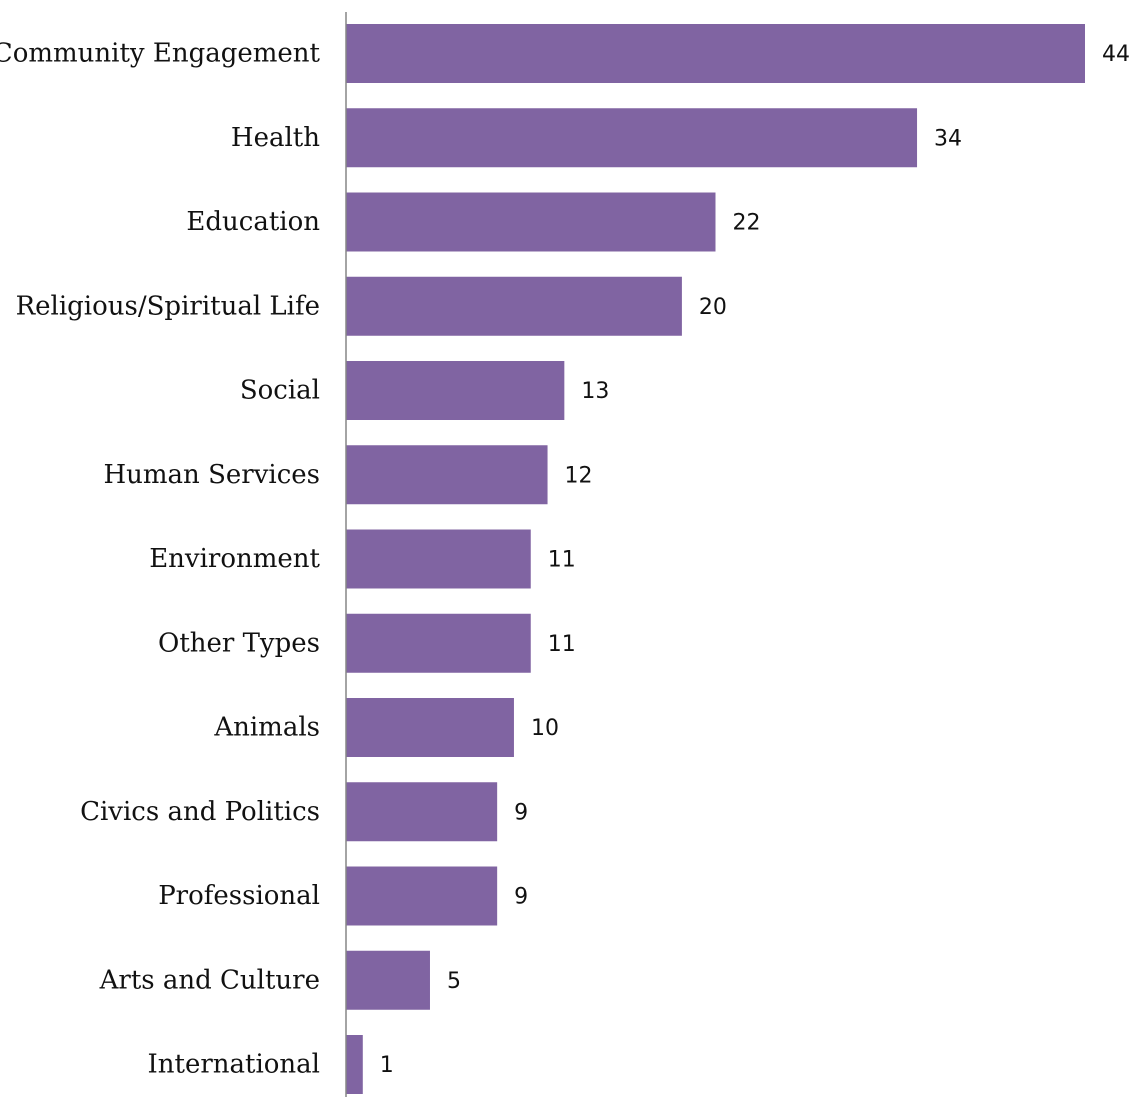 The width and height of the screenshot is (1140, 1099). Describe the element at coordinates (438, 643) in the screenshot. I see `bar-other-types` at that location.